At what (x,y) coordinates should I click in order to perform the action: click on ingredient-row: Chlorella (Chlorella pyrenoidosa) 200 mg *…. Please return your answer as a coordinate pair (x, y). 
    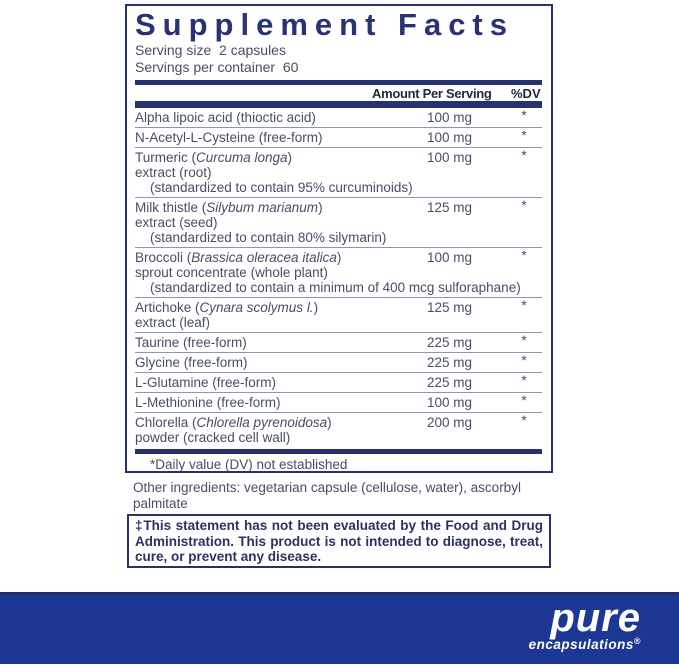
    Looking at the image, I should click on (338, 429).